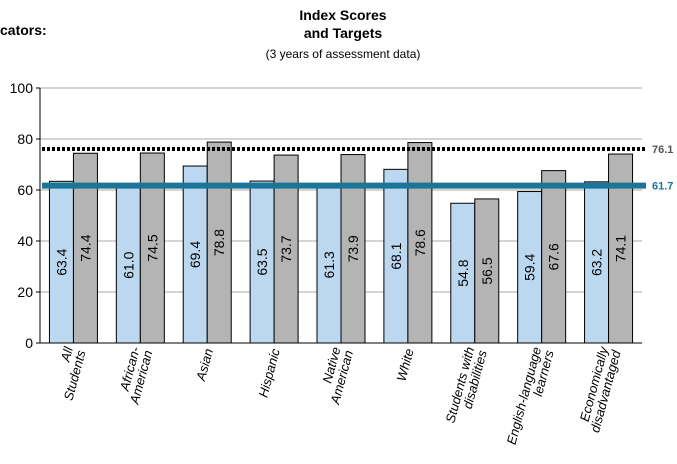  I want to click on bar-value-label: 59.4, so click(530, 266).